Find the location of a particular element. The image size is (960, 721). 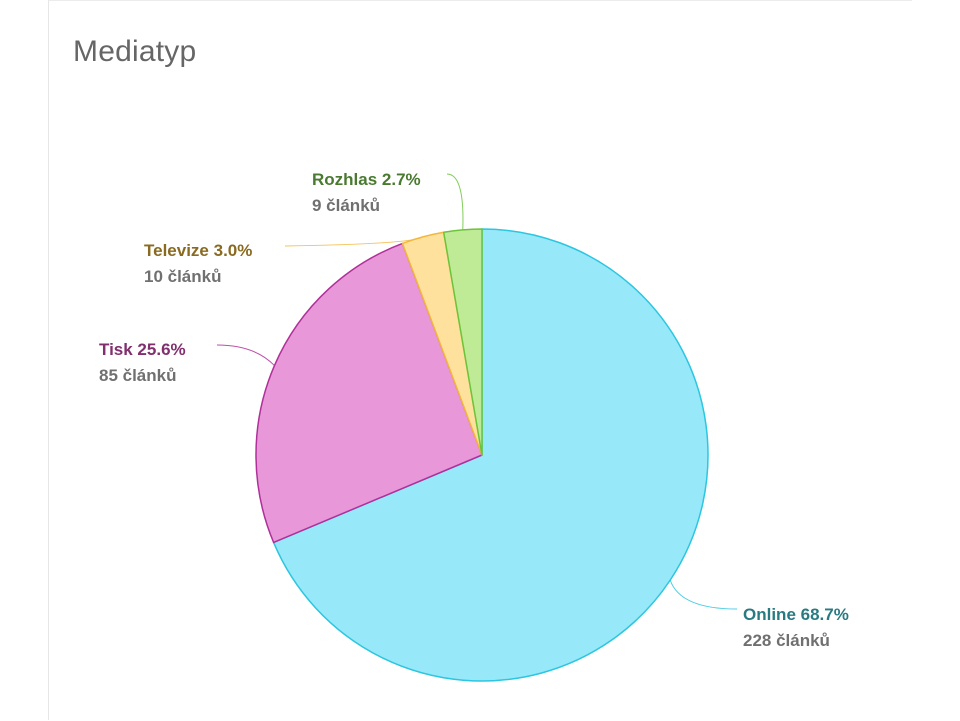

slice-count-televize: 10 článků is located at coordinates (183, 276).